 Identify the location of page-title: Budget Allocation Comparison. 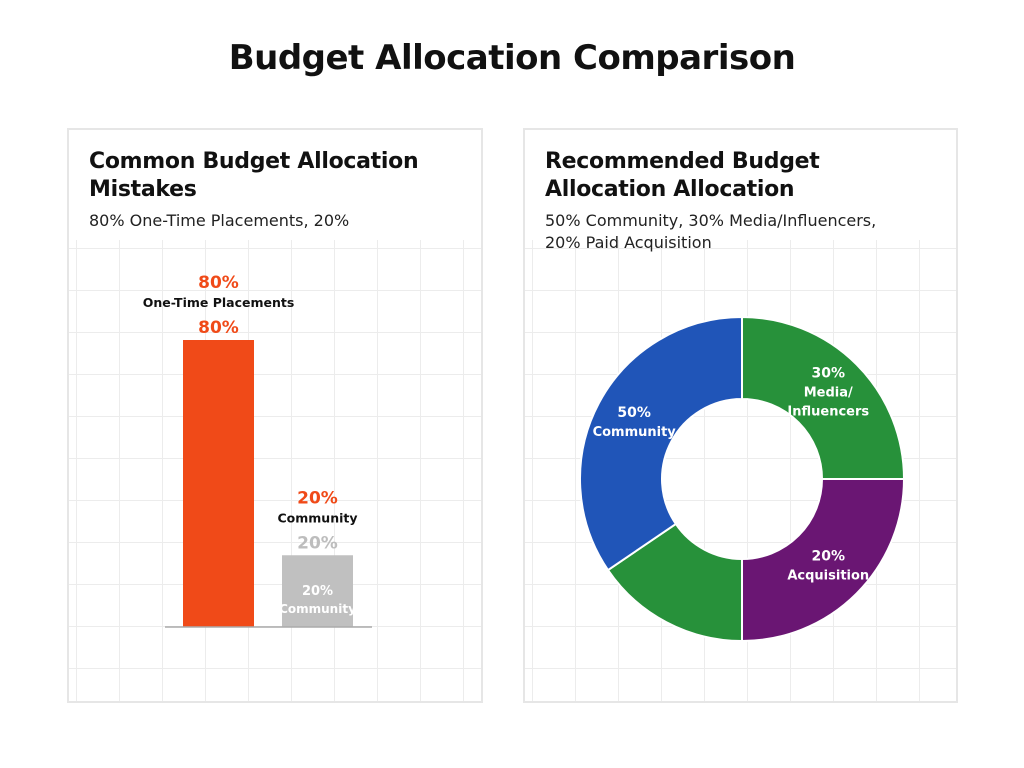
(512, 58).